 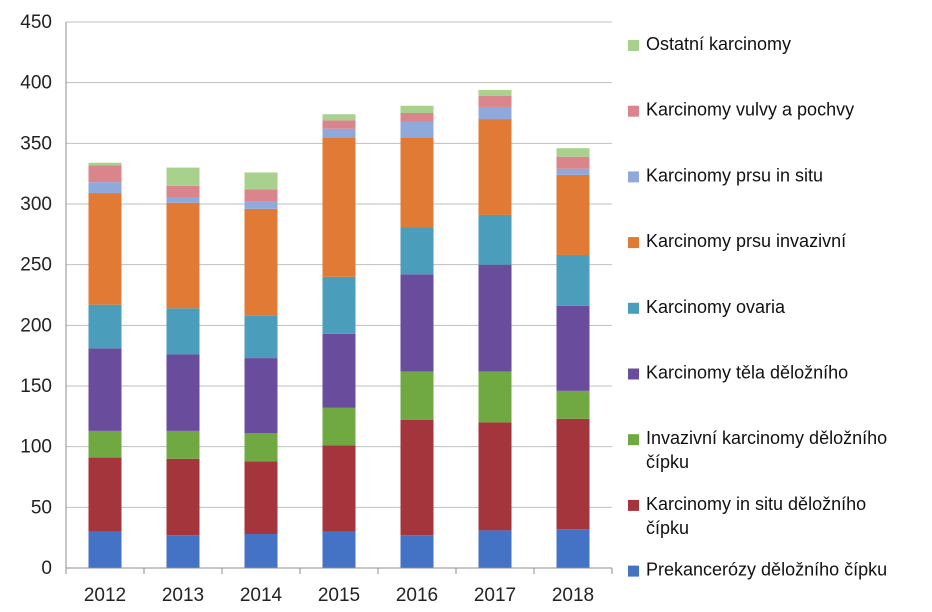 What do you see at coordinates (36, 204) in the screenshot?
I see `y-tick-label: 300` at bounding box center [36, 204].